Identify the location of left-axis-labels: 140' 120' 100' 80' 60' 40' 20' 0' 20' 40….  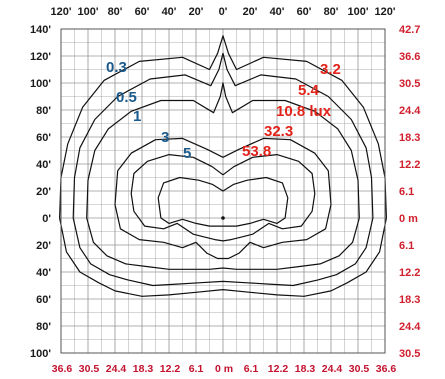
(40, 192).